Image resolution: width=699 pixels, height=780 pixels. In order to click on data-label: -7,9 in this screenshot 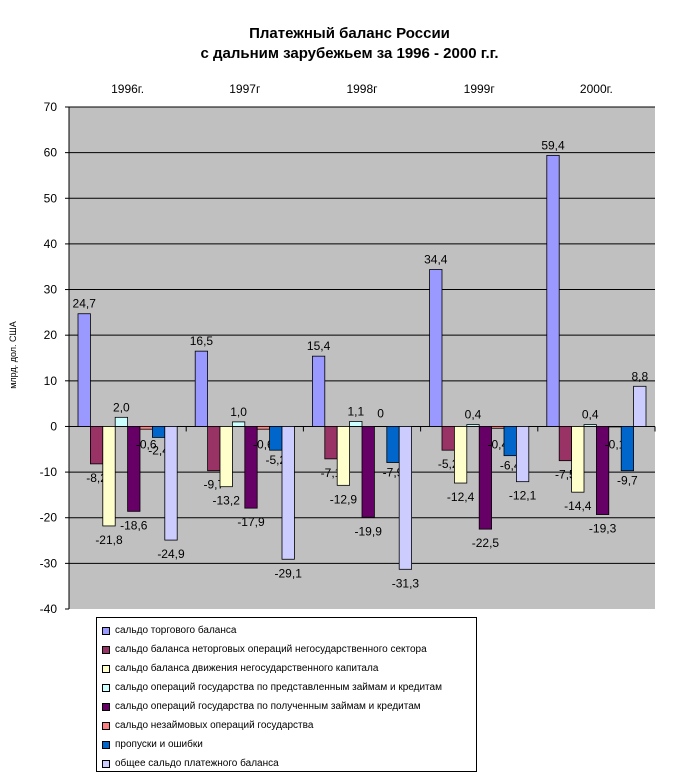, I will do `click(393, 473)`.